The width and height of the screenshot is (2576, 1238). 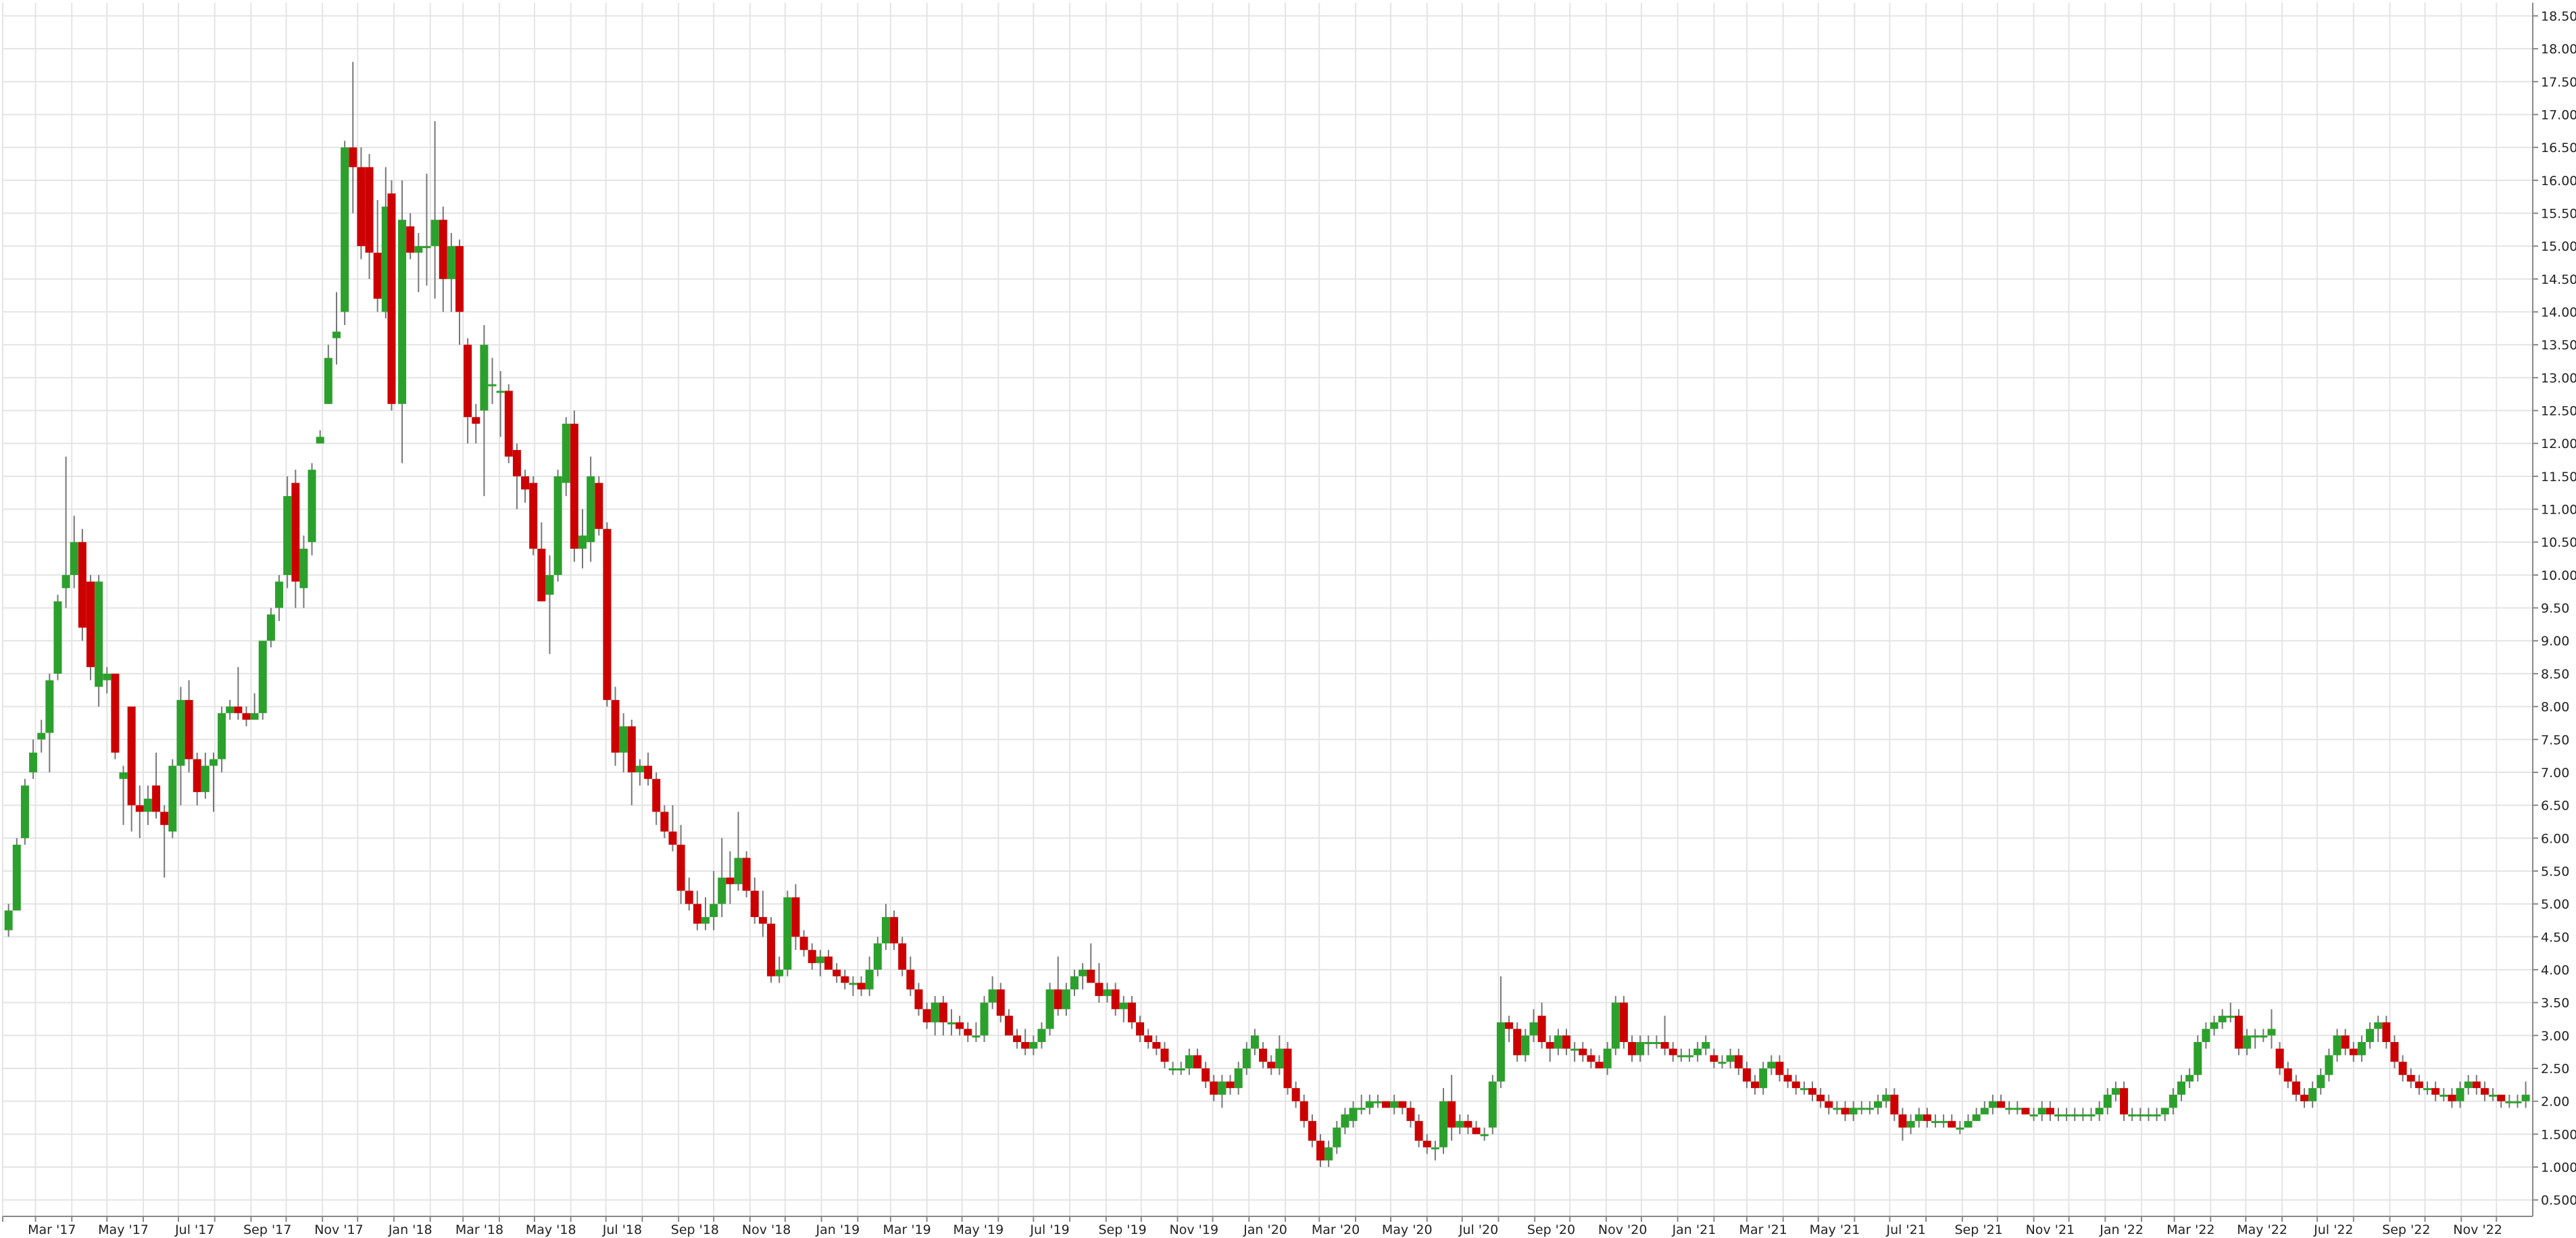 What do you see at coordinates (1551, 1230) in the screenshot?
I see `x-tick-label: Sep '20` at bounding box center [1551, 1230].